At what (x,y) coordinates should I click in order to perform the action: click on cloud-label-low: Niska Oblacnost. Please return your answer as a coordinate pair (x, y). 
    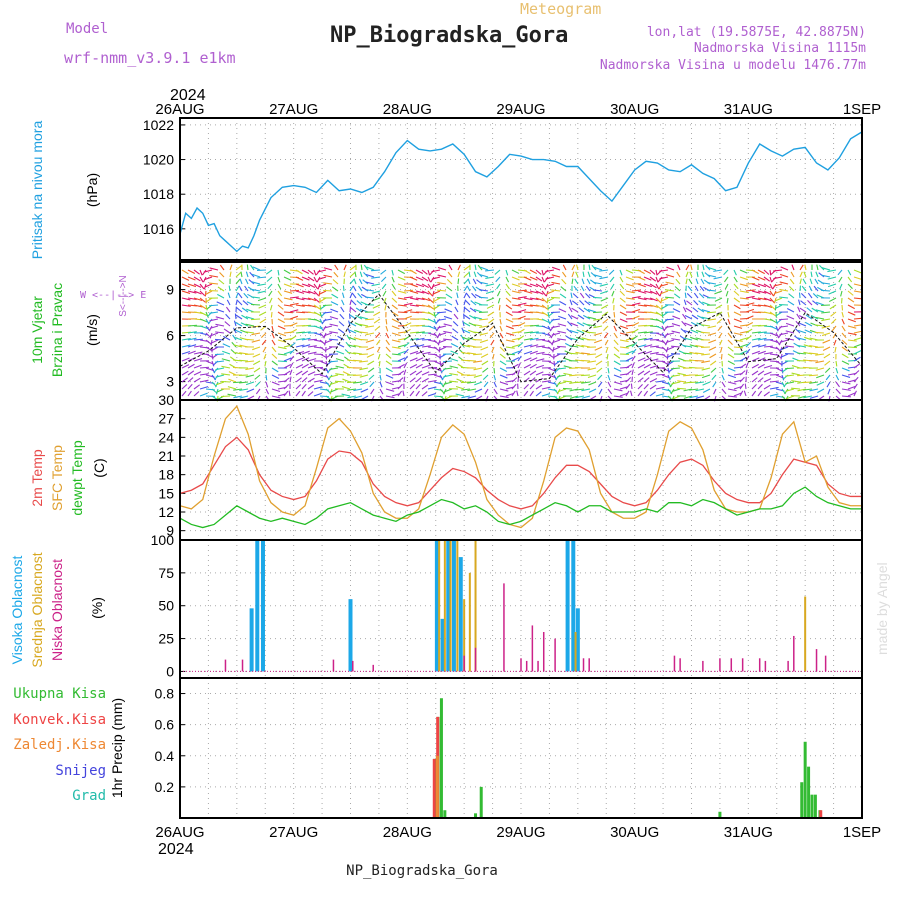
    Looking at the image, I should click on (57, 610).